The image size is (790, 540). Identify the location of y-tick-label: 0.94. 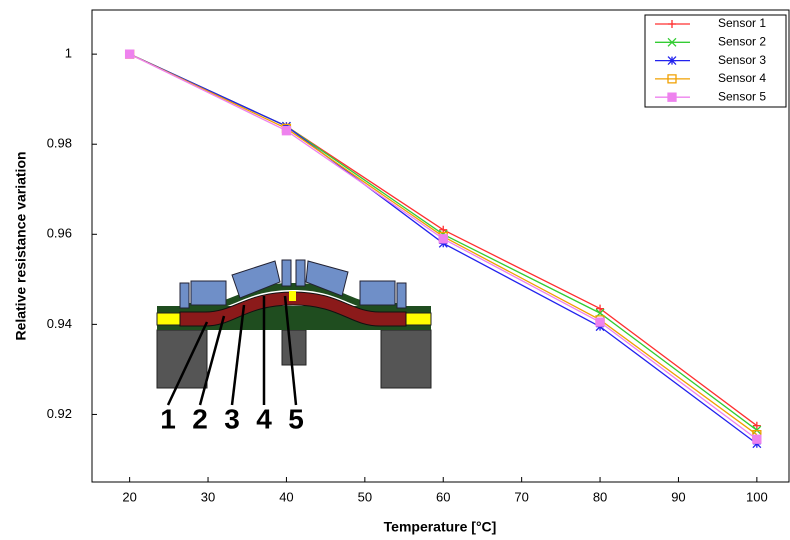
(59, 323).